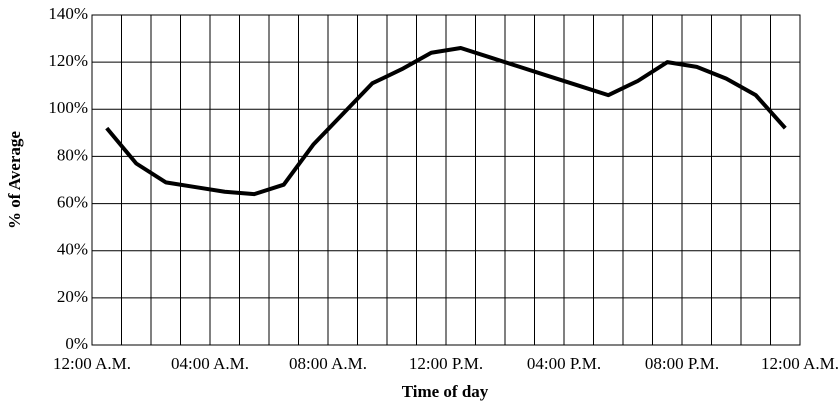 This screenshot has height=411, width=838. What do you see at coordinates (682, 363) in the screenshot?
I see `x-tick-label: 08:00 P.M.` at bounding box center [682, 363].